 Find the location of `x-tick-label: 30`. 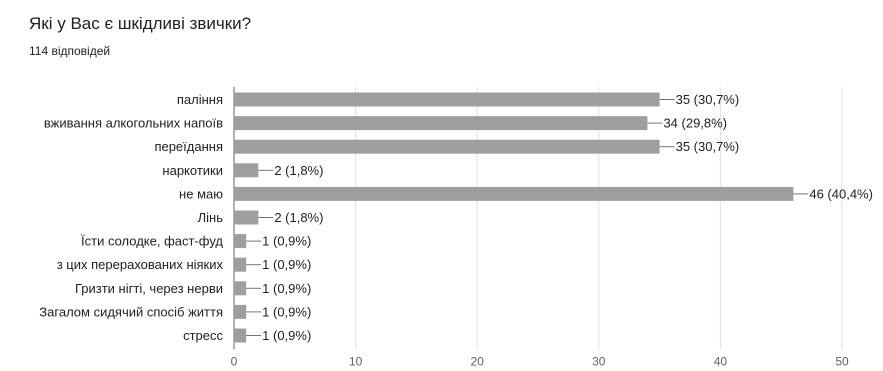

x-tick-label: 30 is located at coordinates (599, 361).